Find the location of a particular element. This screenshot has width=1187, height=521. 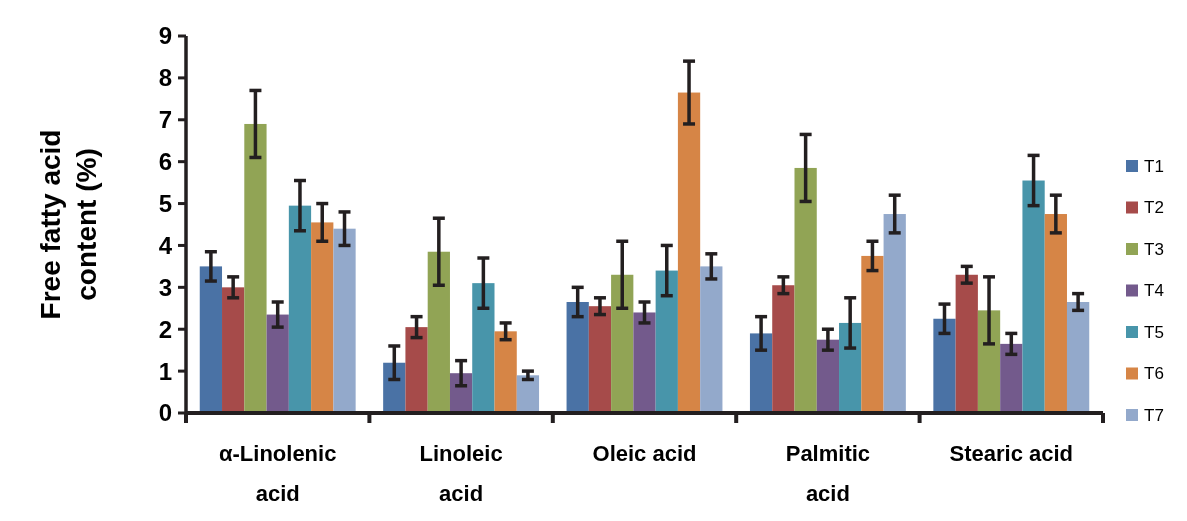

legend-label: T5 is located at coordinates (1154, 332).